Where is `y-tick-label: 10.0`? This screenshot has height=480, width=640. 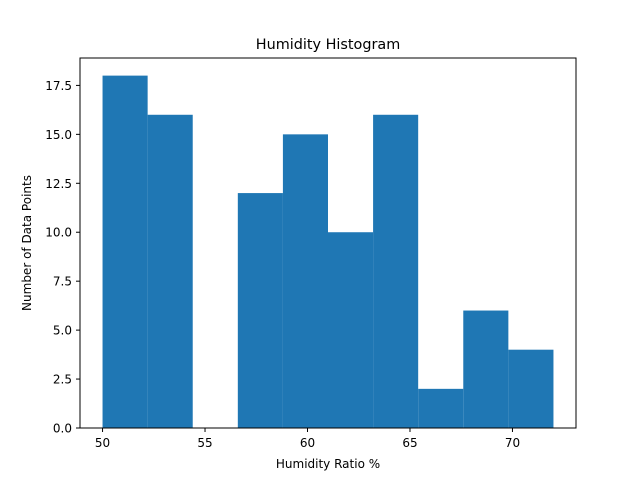
y-tick-label: 10.0 is located at coordinates (58, 233).